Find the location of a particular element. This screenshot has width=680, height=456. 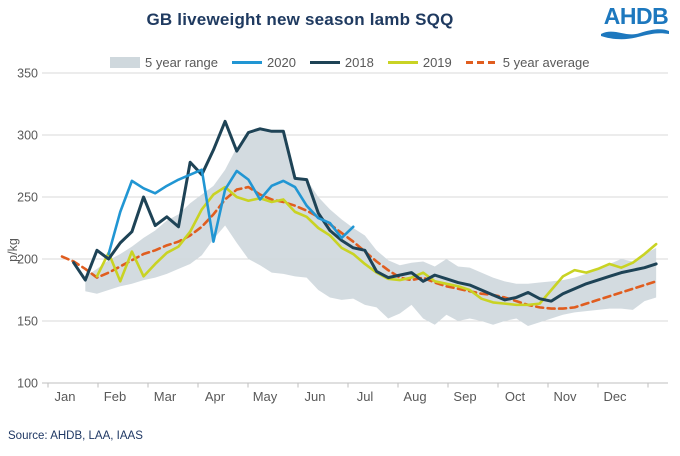

x-axis-label-jan: Jan is located at coordinates (65, 396).